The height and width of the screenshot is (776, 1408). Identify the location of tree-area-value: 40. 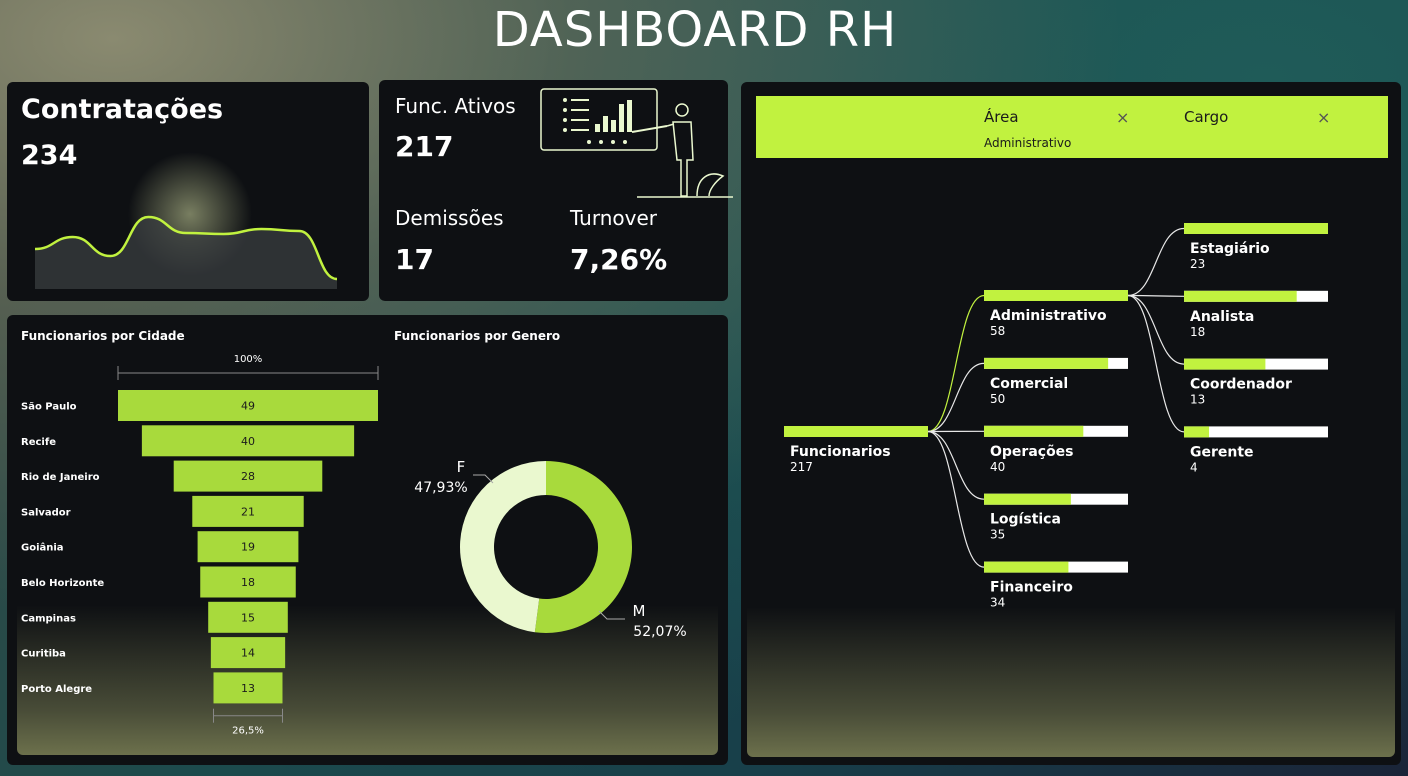
(997, 467).